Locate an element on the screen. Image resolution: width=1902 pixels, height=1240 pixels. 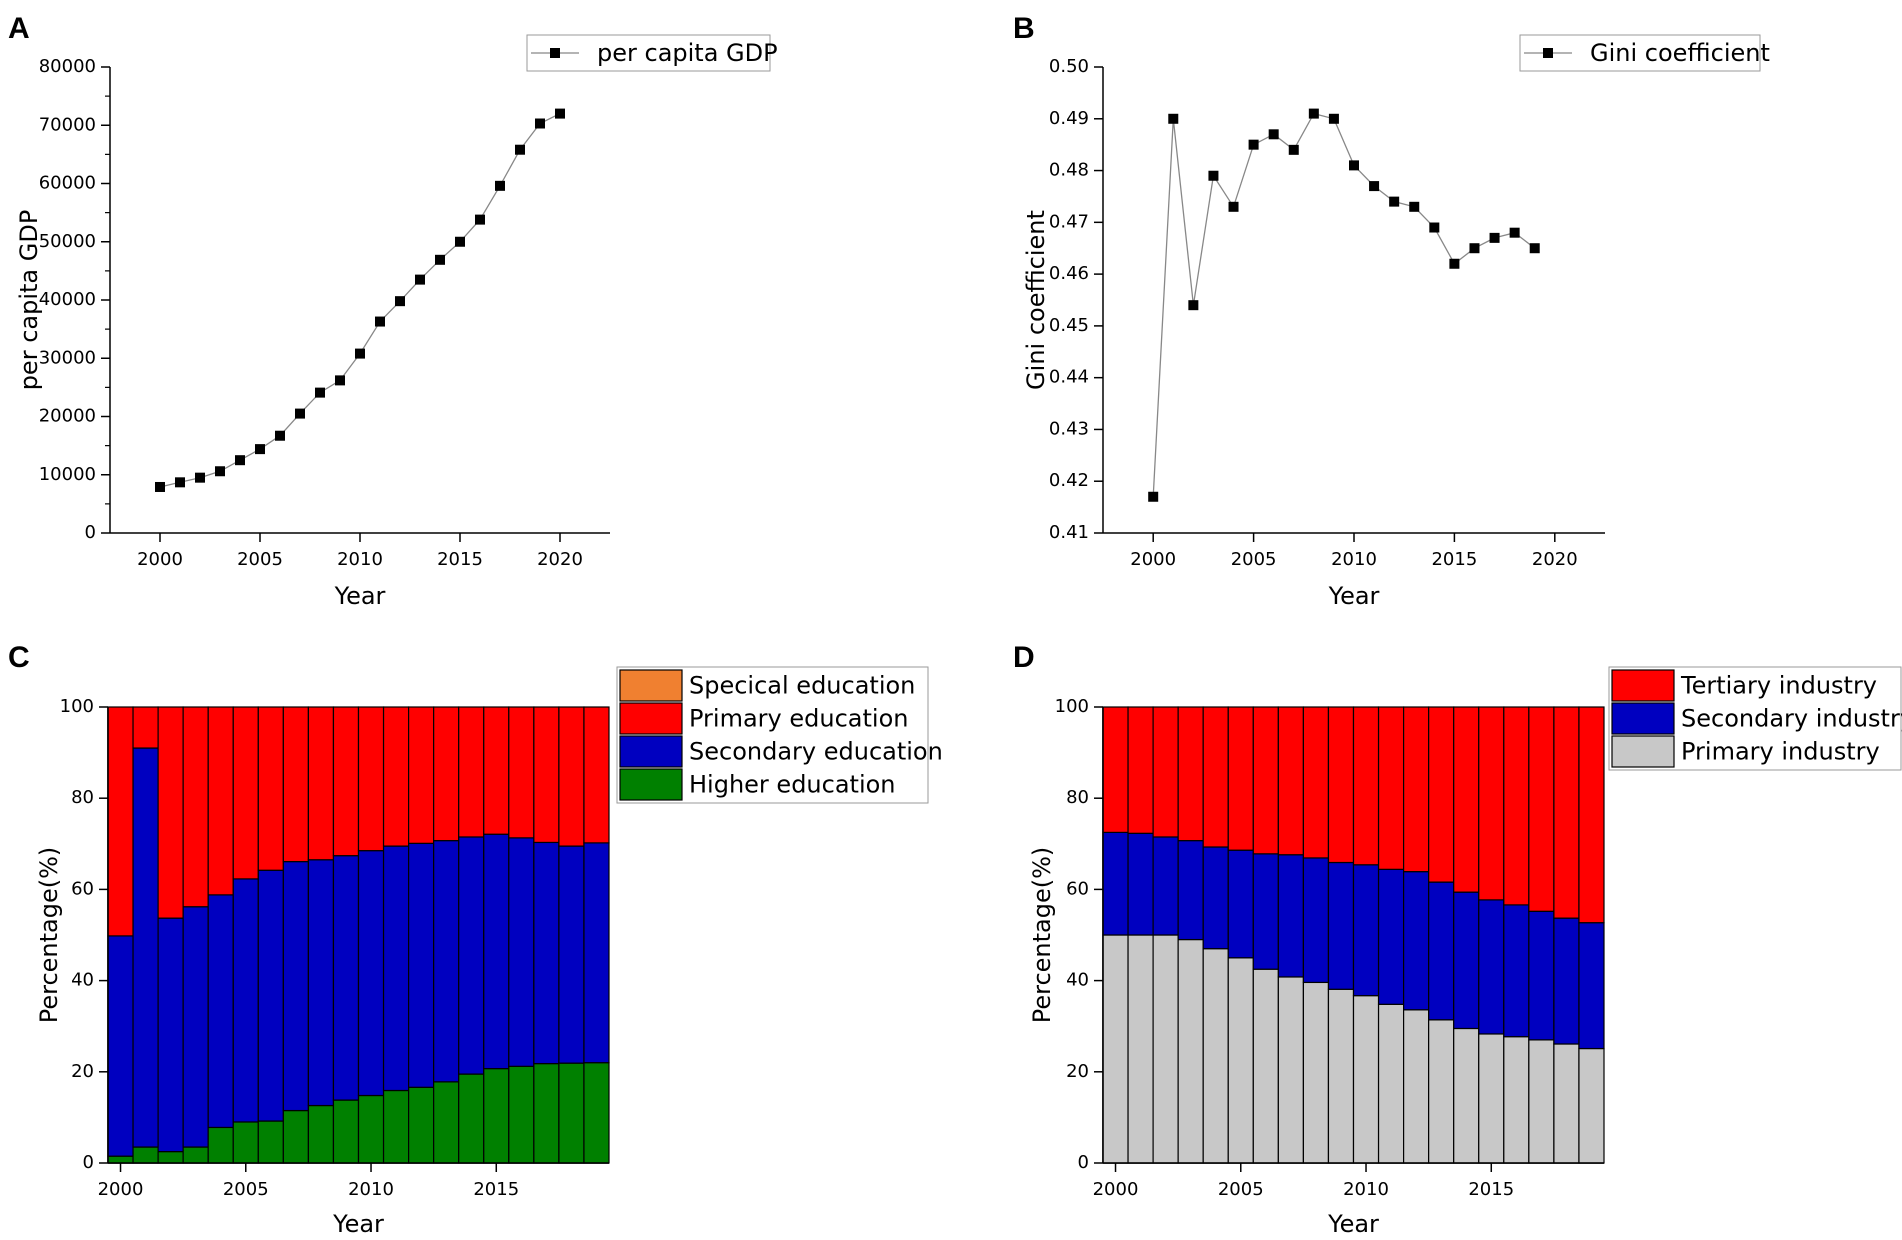
panel-letter: A is located at coordinates (19, 28).